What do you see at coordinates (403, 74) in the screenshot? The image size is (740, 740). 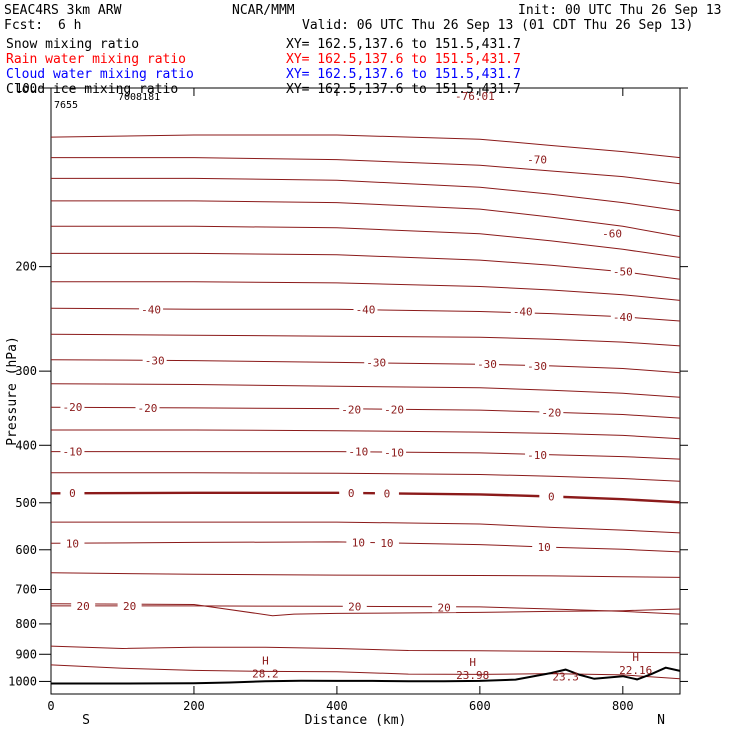 I see `legend-xy-cloud-water-mixing-ratio: XY= 162.5,137.6 to 151.5,431.7` at bounding box center [403, 74].